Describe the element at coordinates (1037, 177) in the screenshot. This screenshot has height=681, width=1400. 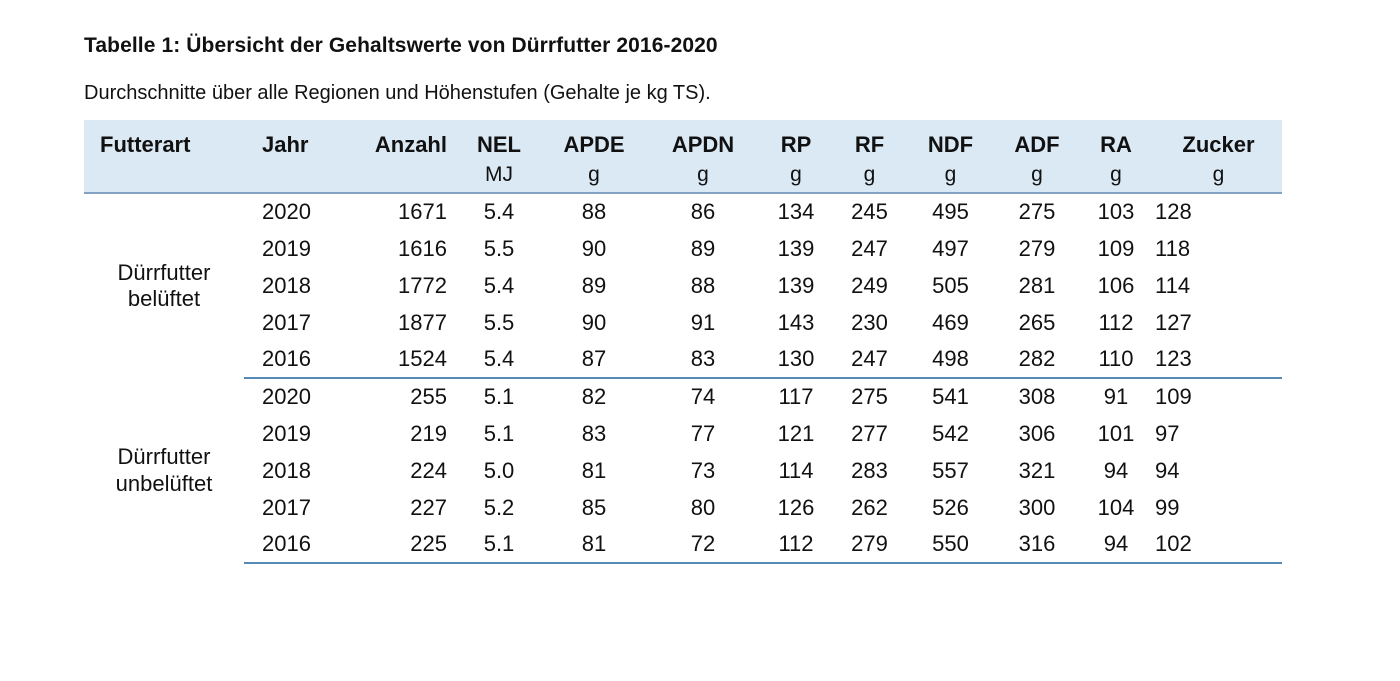
I see `unit-adf: g` at that location.